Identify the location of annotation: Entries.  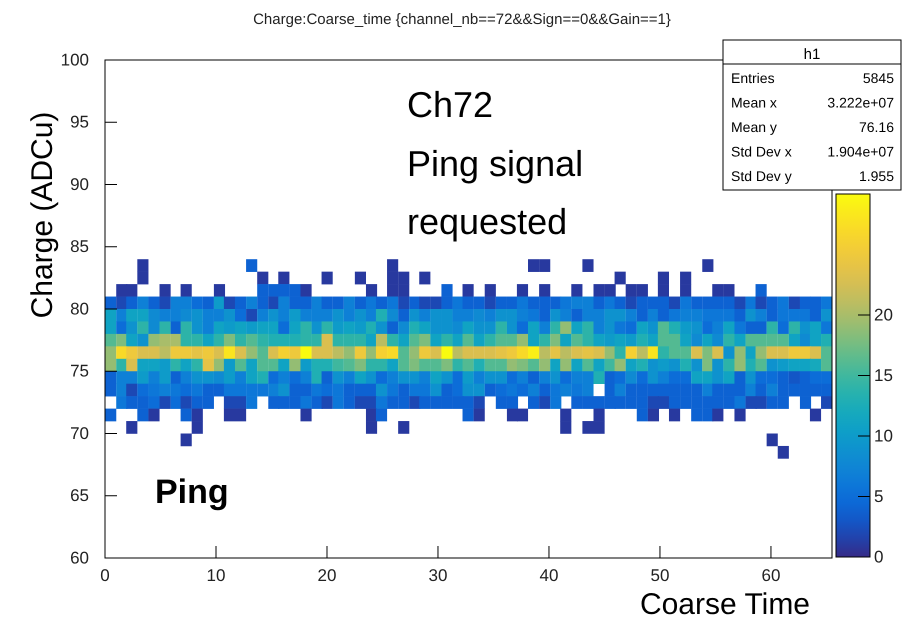
(753, 78).